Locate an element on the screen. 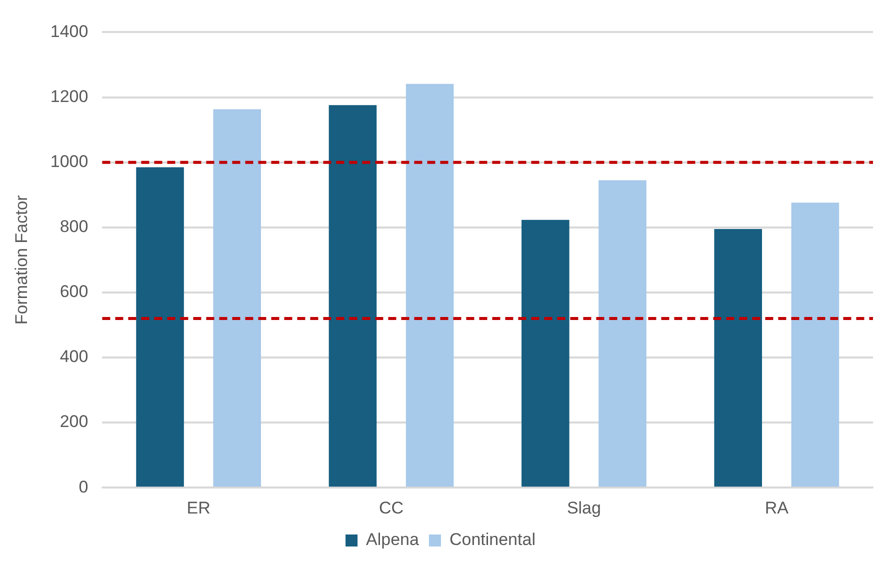  x-tick-label: RA is located at coordinates (777, 508).